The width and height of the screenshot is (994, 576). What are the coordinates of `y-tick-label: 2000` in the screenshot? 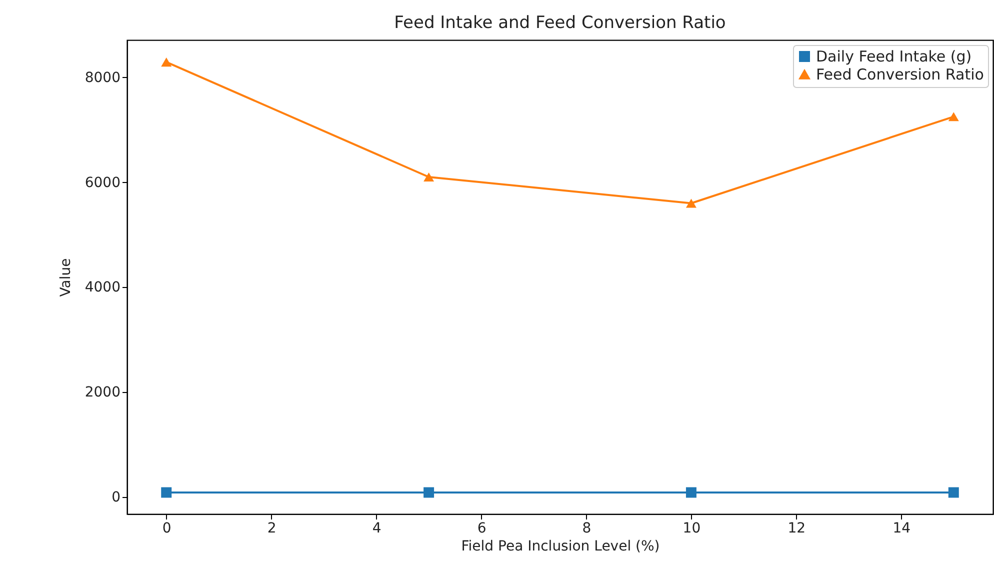 It's located at (102, 392).